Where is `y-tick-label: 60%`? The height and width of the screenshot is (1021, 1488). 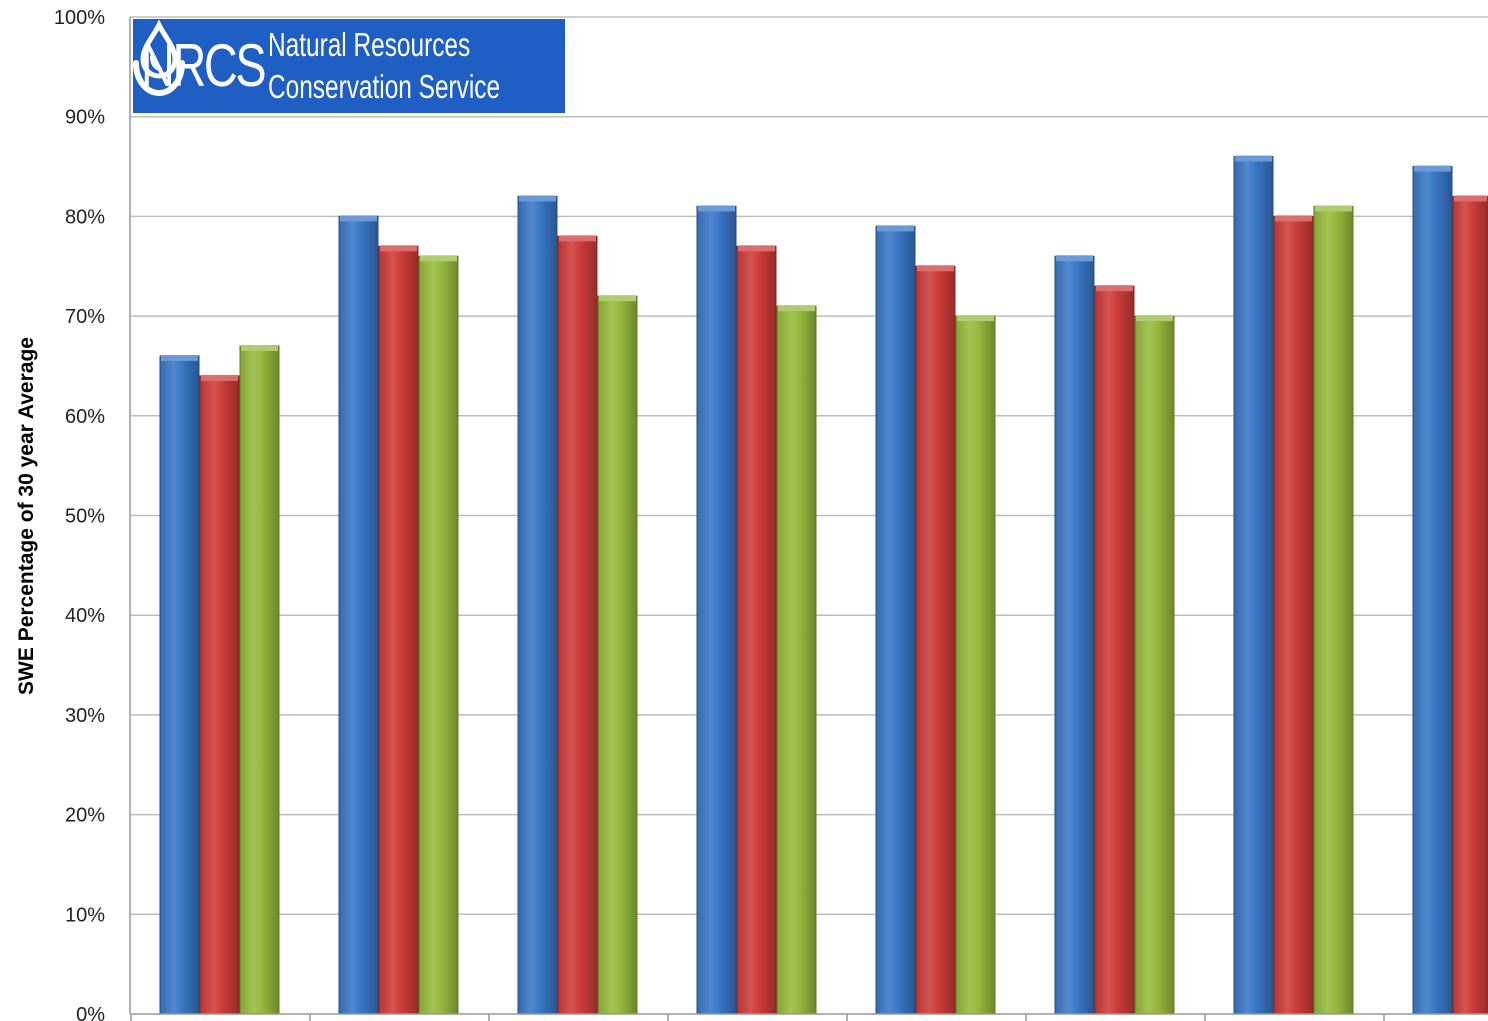
y-tick-label: 60% is located at coordinates (85, 417).